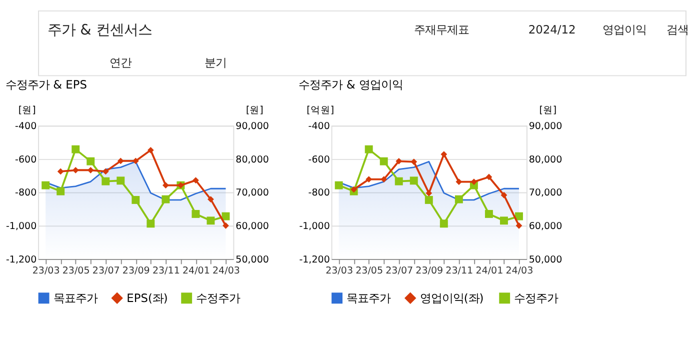 The width and height of the screenshot is (695, 349). I want to click on y-axis-title: [원], so click(27, 110).